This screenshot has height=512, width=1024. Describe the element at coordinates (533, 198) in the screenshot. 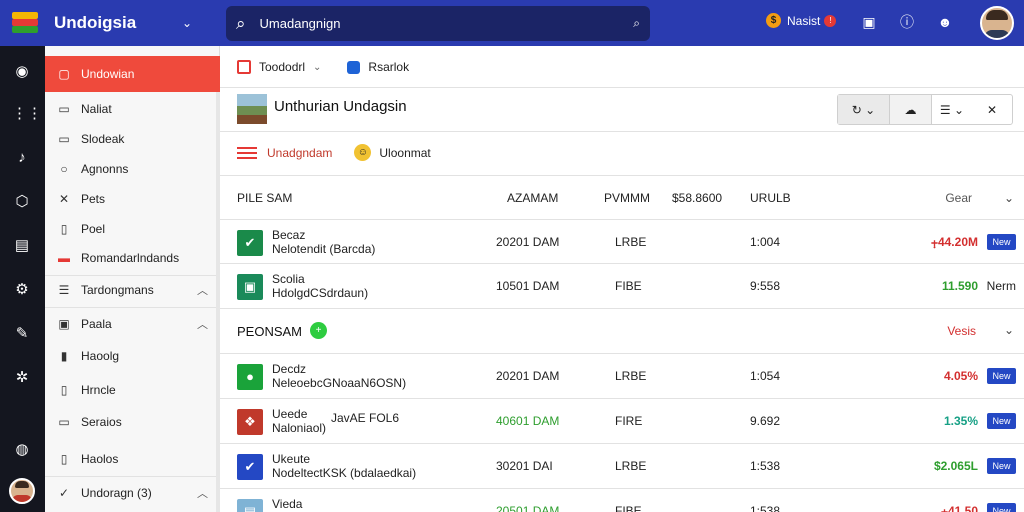

I see `column-header: AZAMAM` at that location.